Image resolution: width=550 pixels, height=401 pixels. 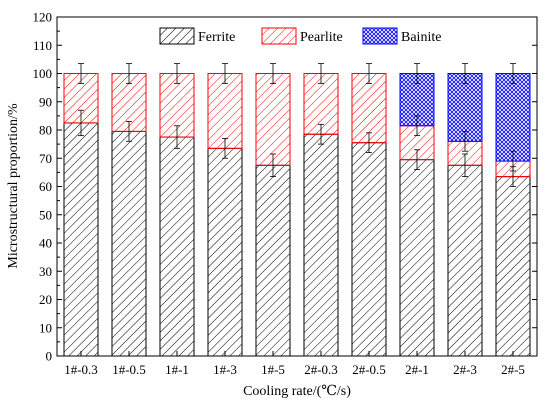 What do you see at coordinates (45, 186) in the screenshot?
I see `y-tick-label-60: 60` at bounding box center [45, 186].